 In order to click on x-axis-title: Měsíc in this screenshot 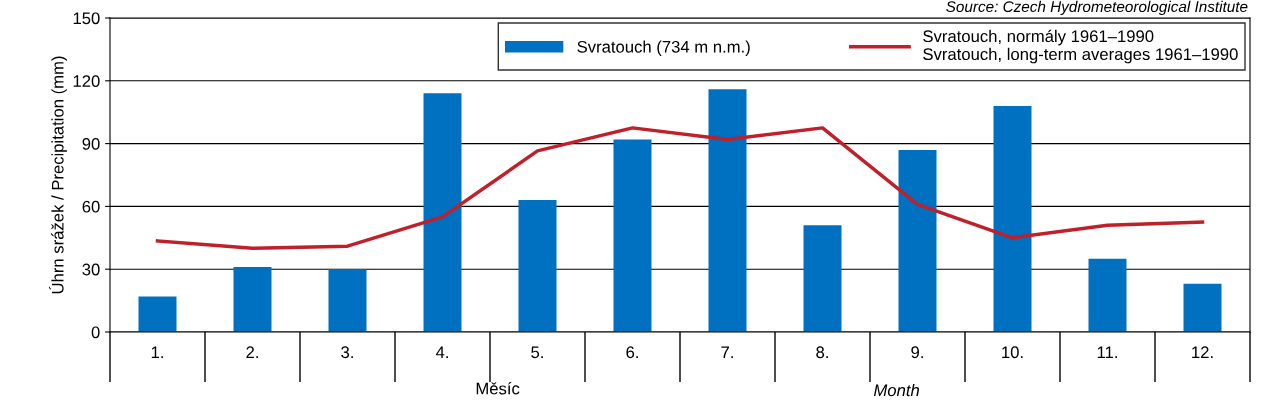, I will do `click(498, 388)`.